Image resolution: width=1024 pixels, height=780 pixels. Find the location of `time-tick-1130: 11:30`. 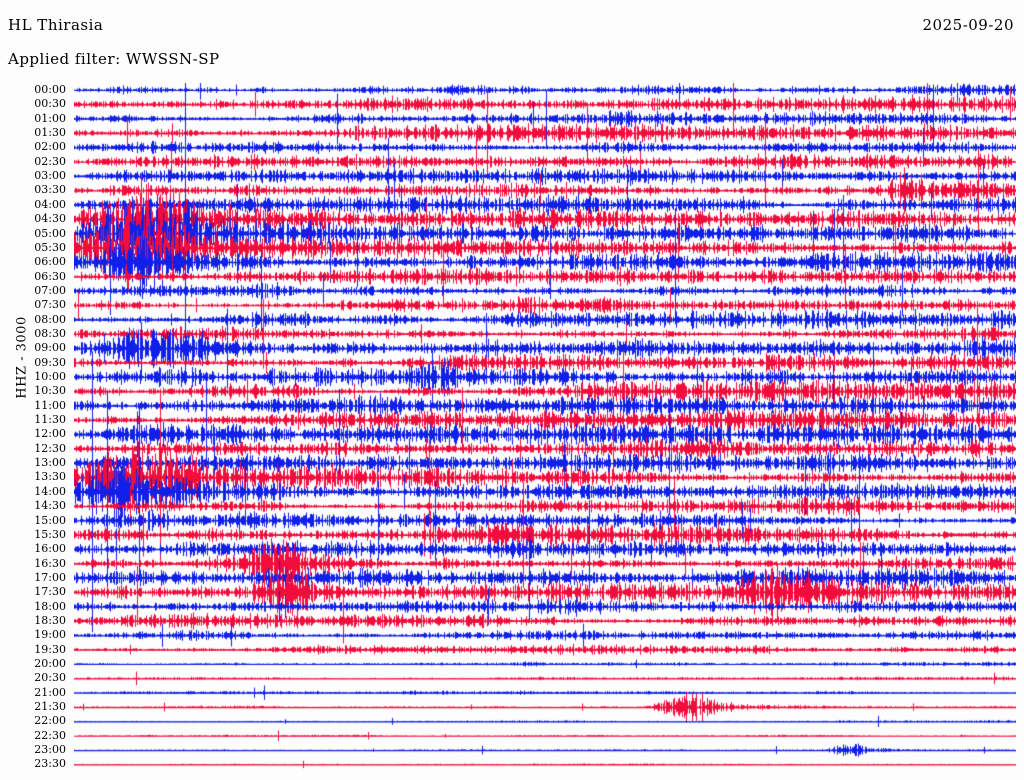

time-tick-1130: 11:30 is located at coordinates (50, 420).